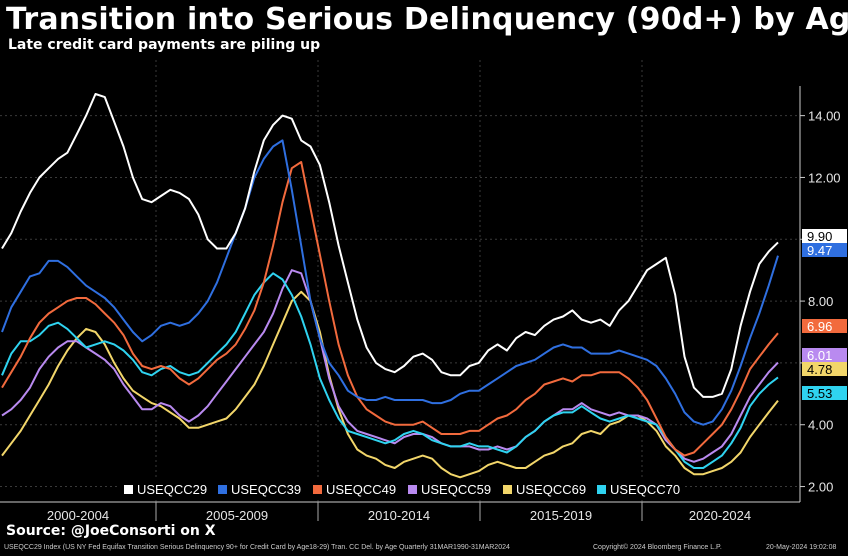  Describe the element at coordinates (266, 489) in the screenshot. I see `legend-label: USEQCC39` at that location.